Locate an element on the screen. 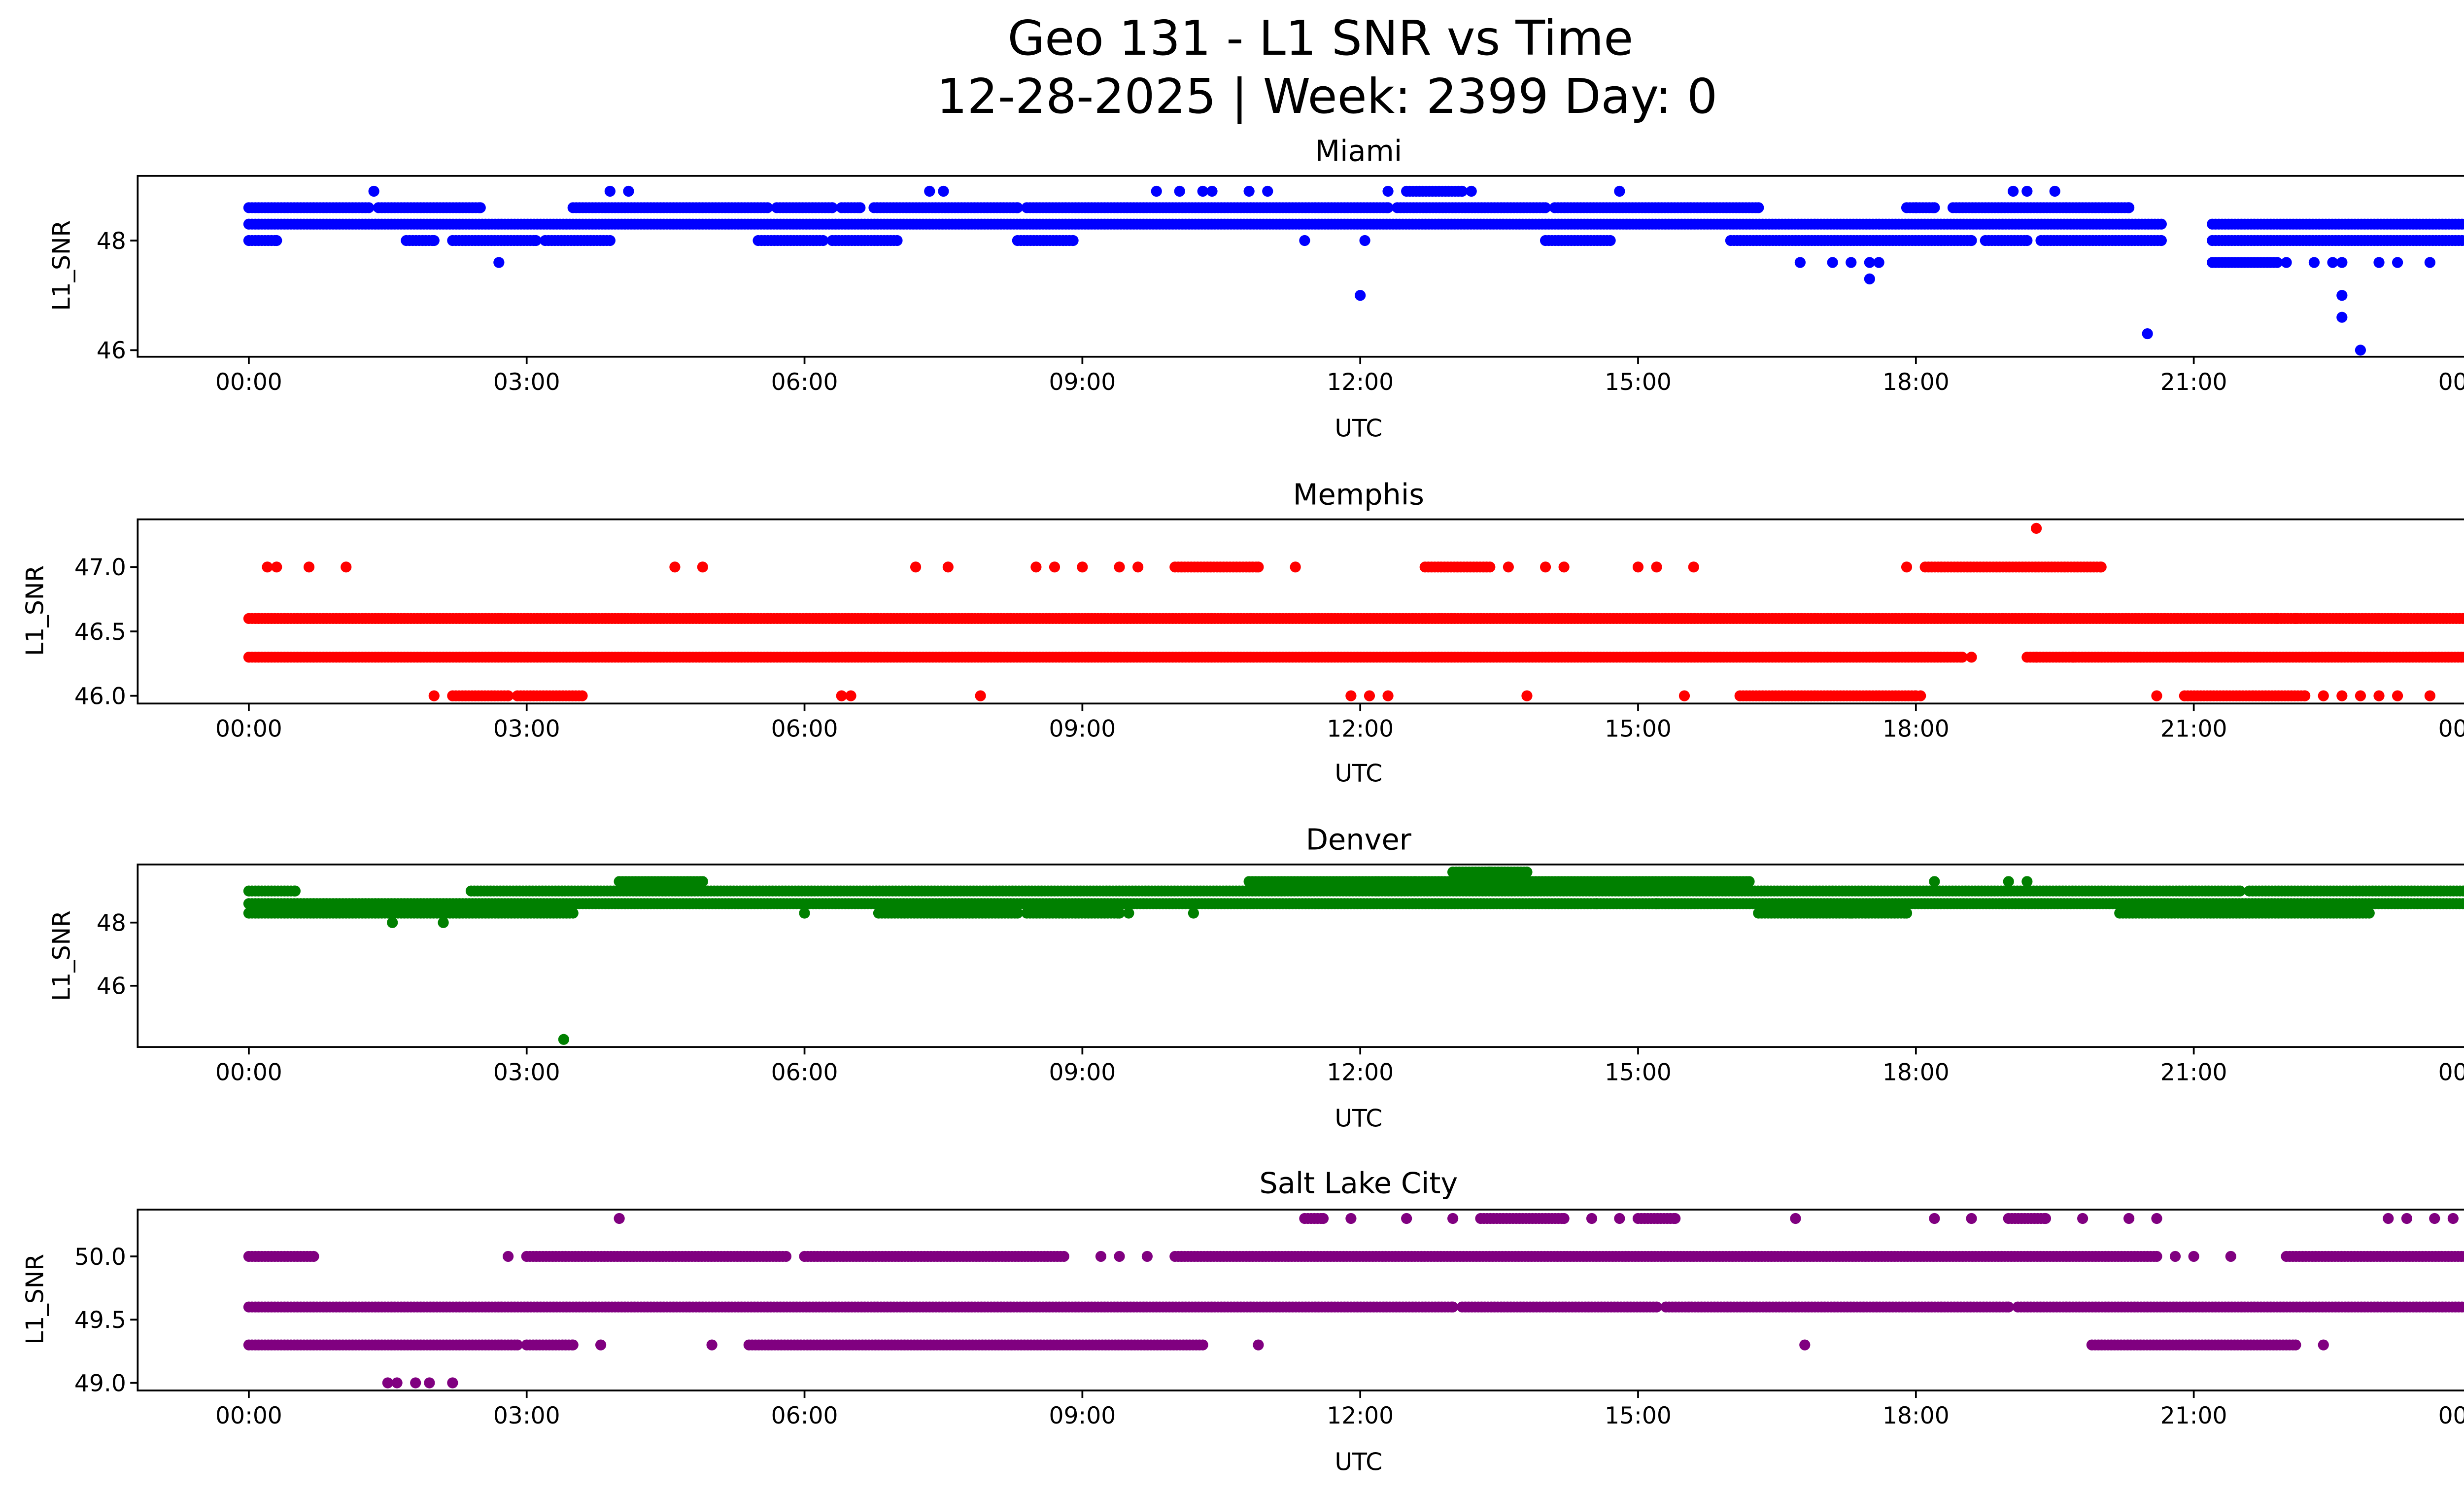  panel-title: Memphis is located at coordinates (1358, 494).